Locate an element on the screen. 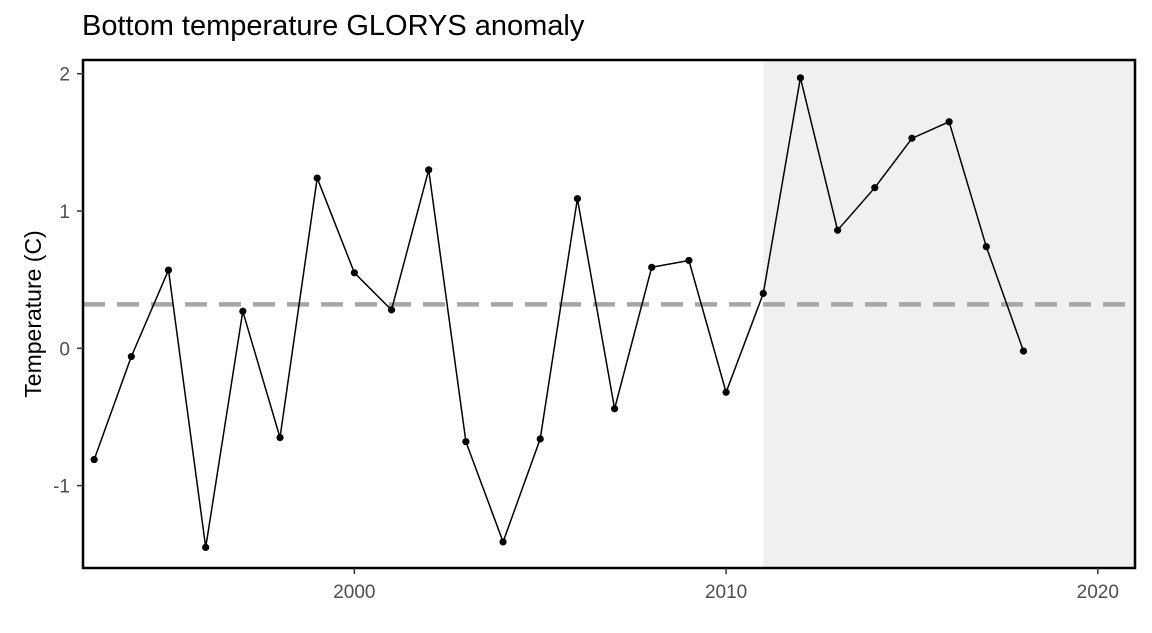 The image size is (1152, 633). x-tick-label: 2000 is located at coordinates (354, 592).